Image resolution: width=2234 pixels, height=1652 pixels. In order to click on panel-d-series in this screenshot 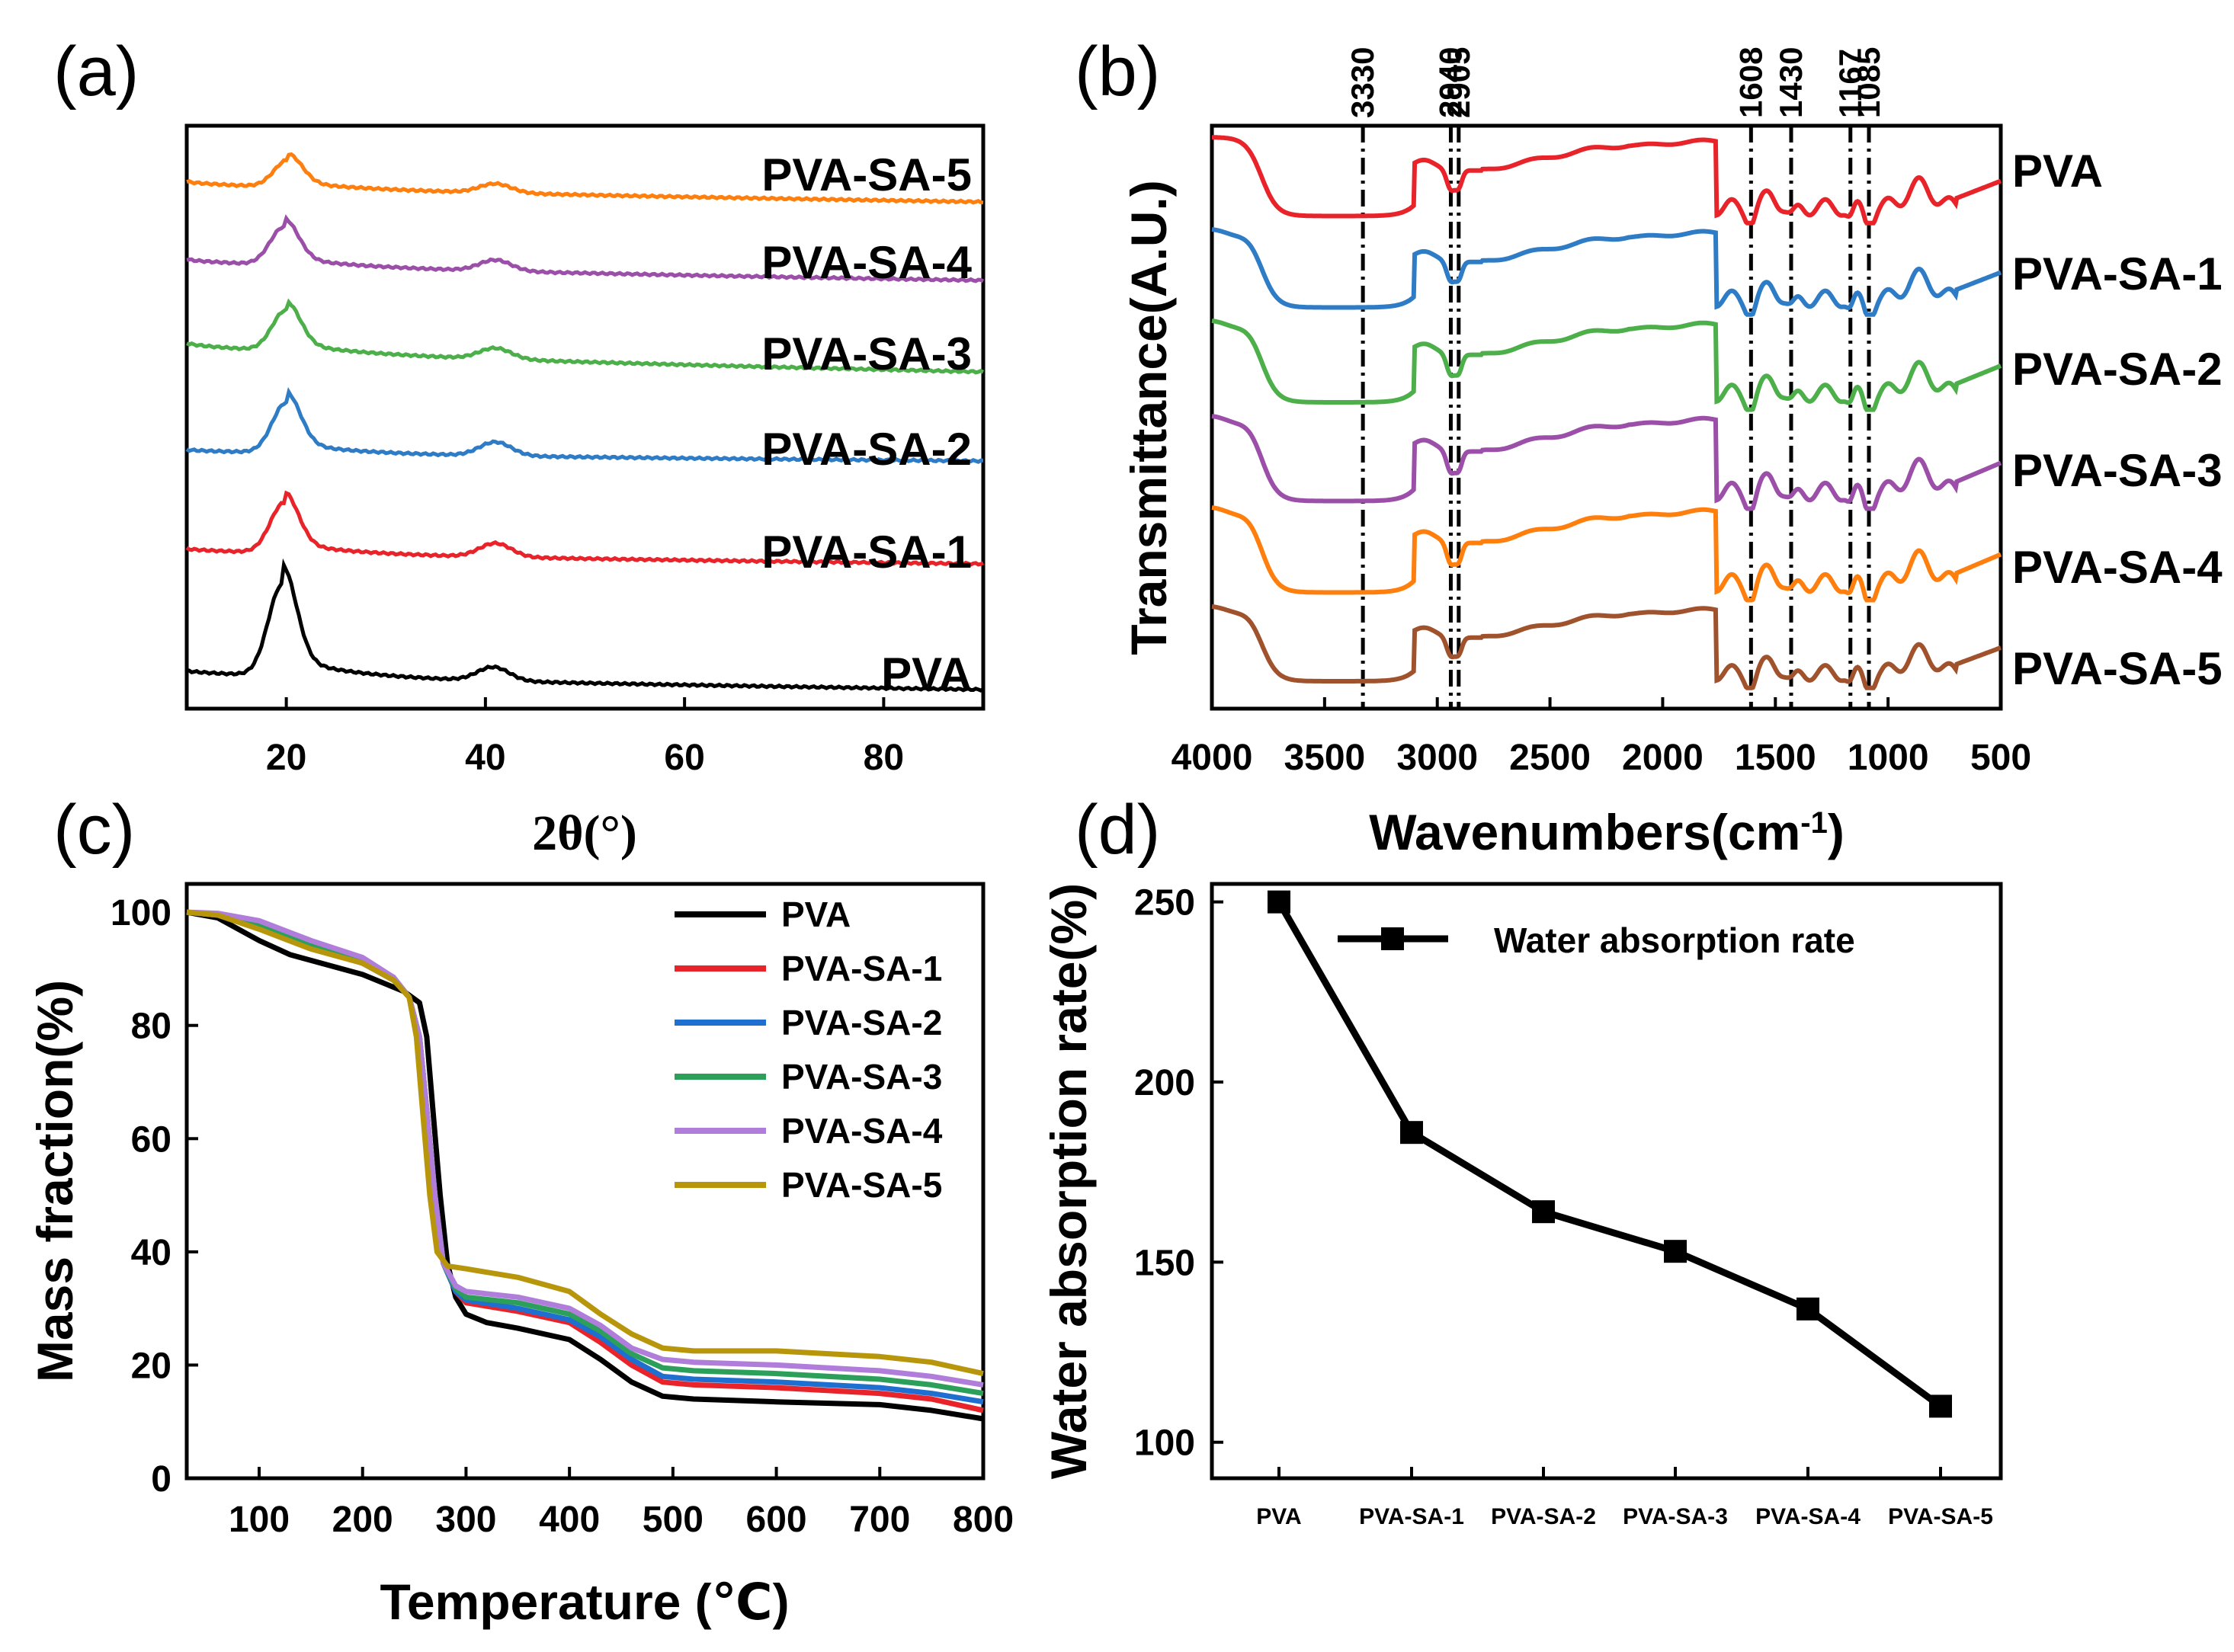, I will do `click(1610, 1154)`.